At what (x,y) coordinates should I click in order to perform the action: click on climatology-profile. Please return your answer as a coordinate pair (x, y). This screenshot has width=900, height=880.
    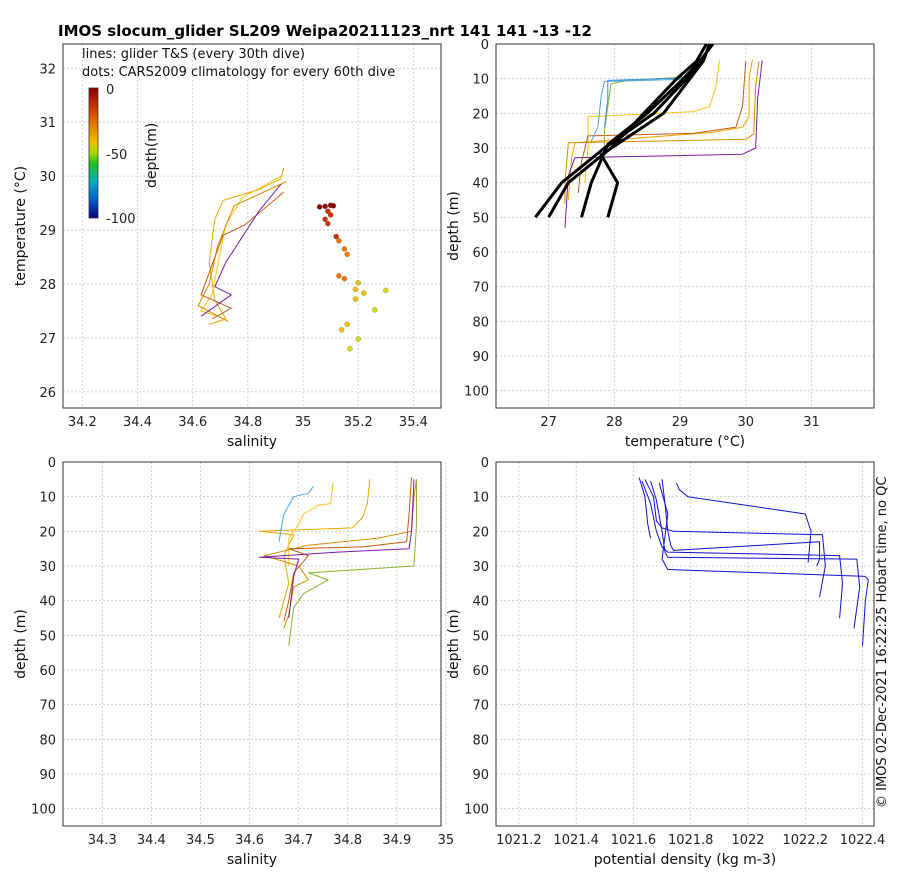
    Looking at the image, I should click on (623, 131).